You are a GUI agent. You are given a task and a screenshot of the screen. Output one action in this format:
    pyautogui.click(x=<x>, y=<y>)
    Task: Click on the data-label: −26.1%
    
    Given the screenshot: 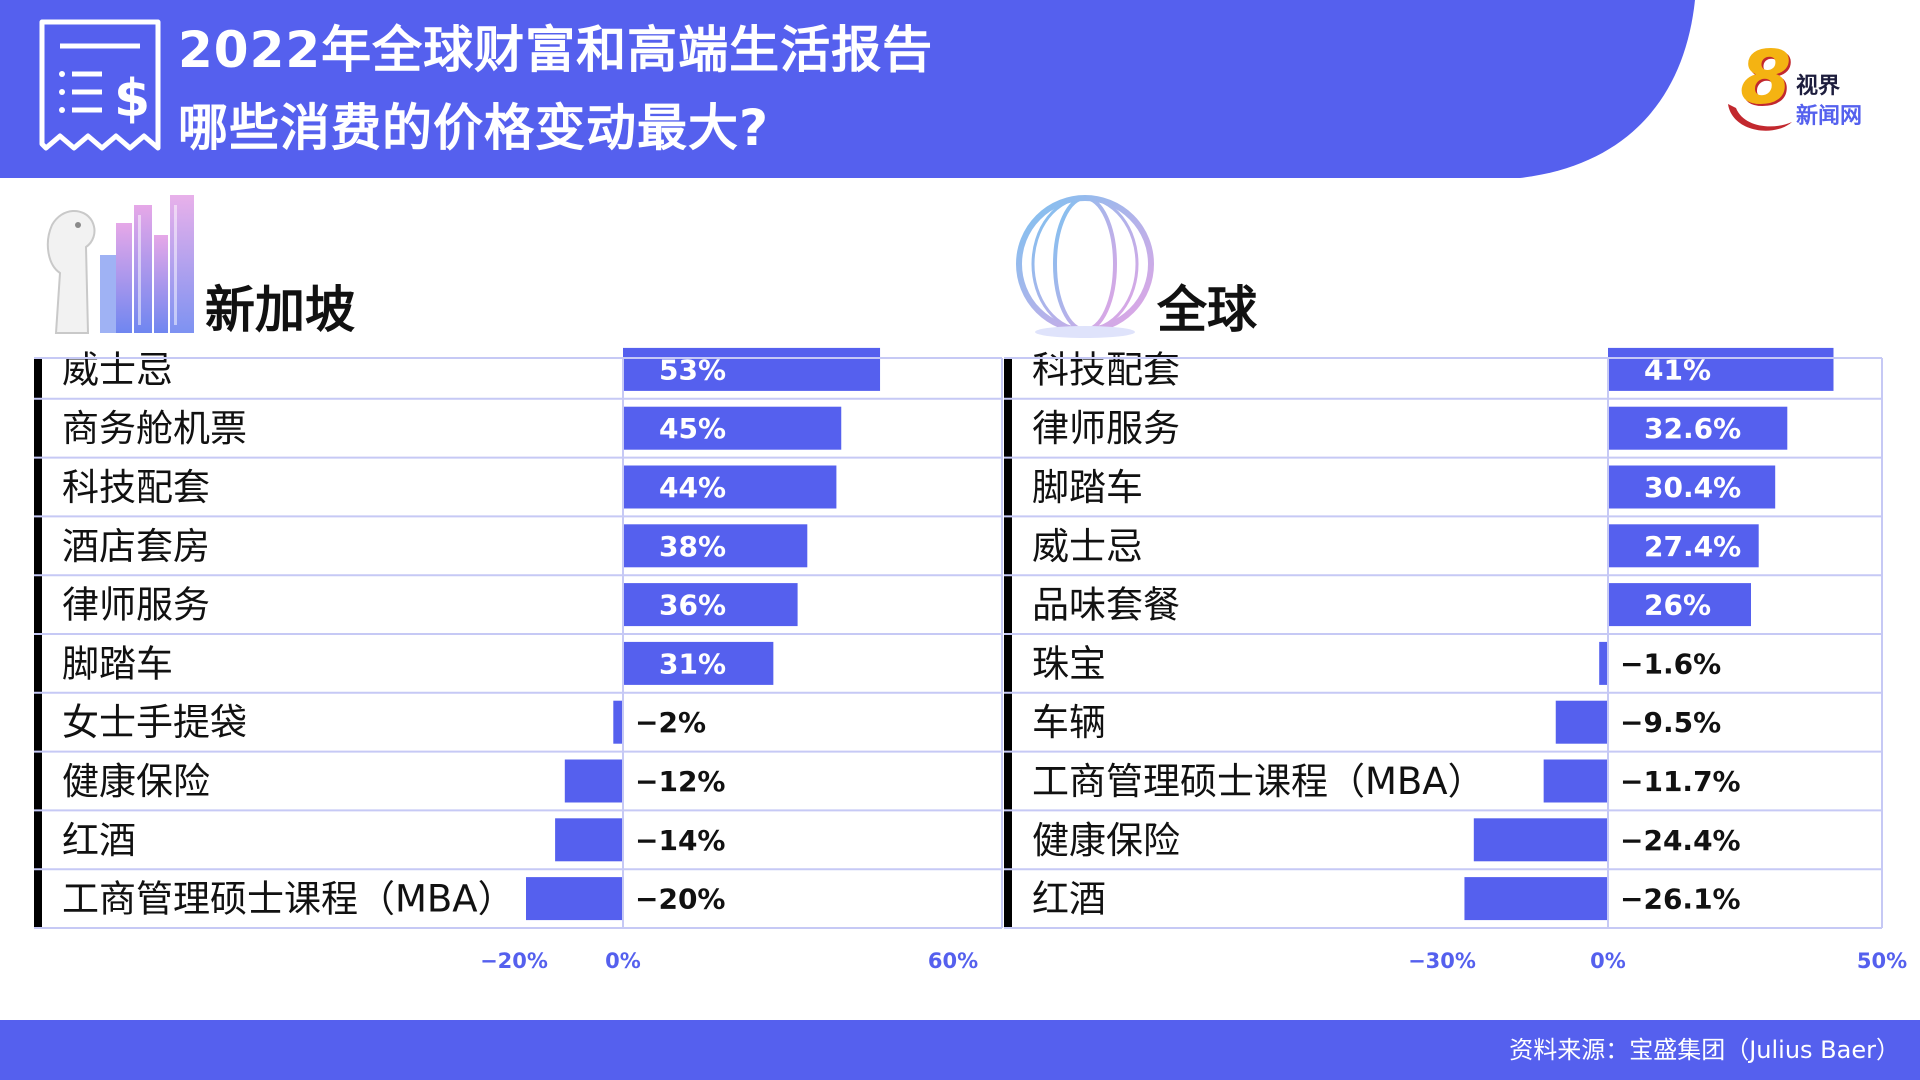 What is the action you would take?
    pyautogui.click(x=1680, y=899)
    